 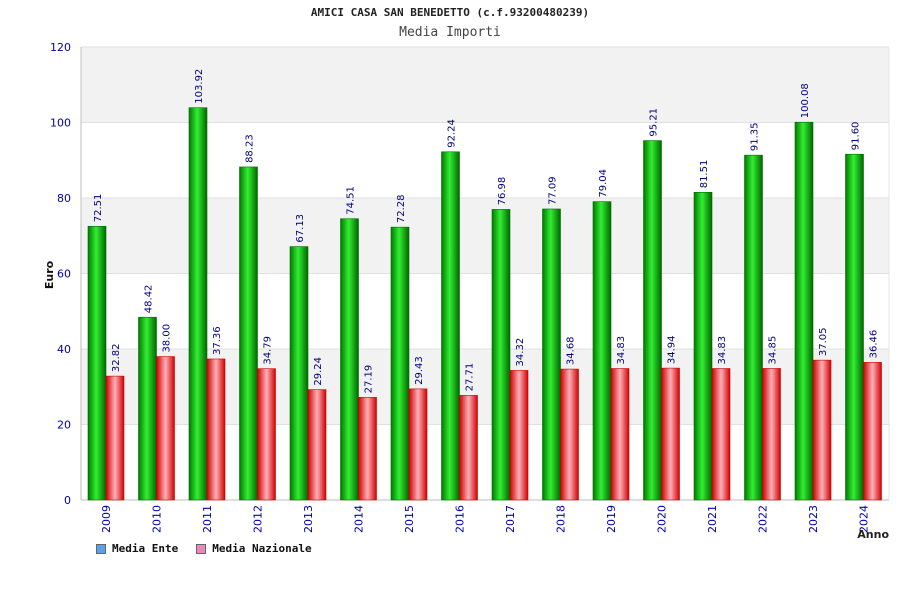 I want to click on y-axis-label: Euro, so click(x=49, y=274).